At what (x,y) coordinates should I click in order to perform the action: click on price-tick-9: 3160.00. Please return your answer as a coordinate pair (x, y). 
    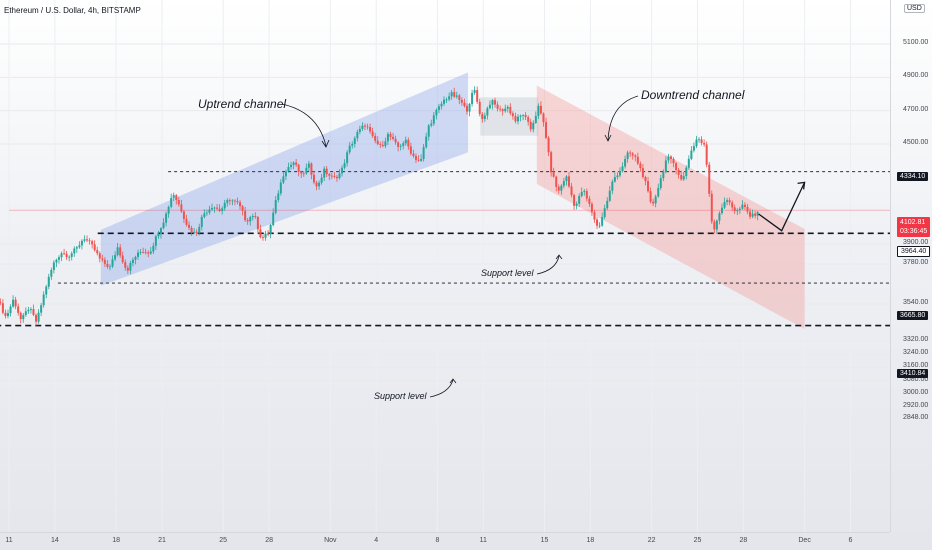
    Looking at the image, I should click on (916, 366).